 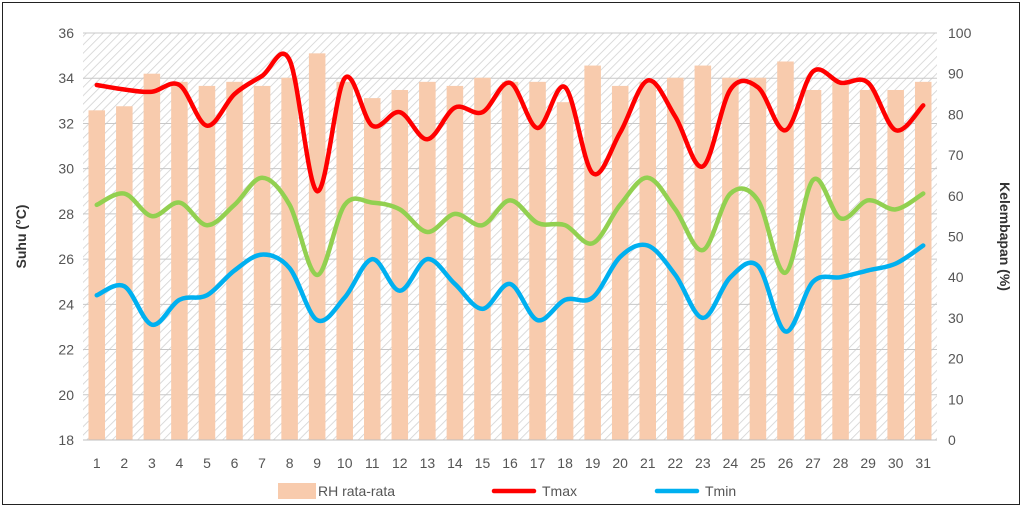 I want to click on right-tick-label: 0, so click(x=952, y=440).